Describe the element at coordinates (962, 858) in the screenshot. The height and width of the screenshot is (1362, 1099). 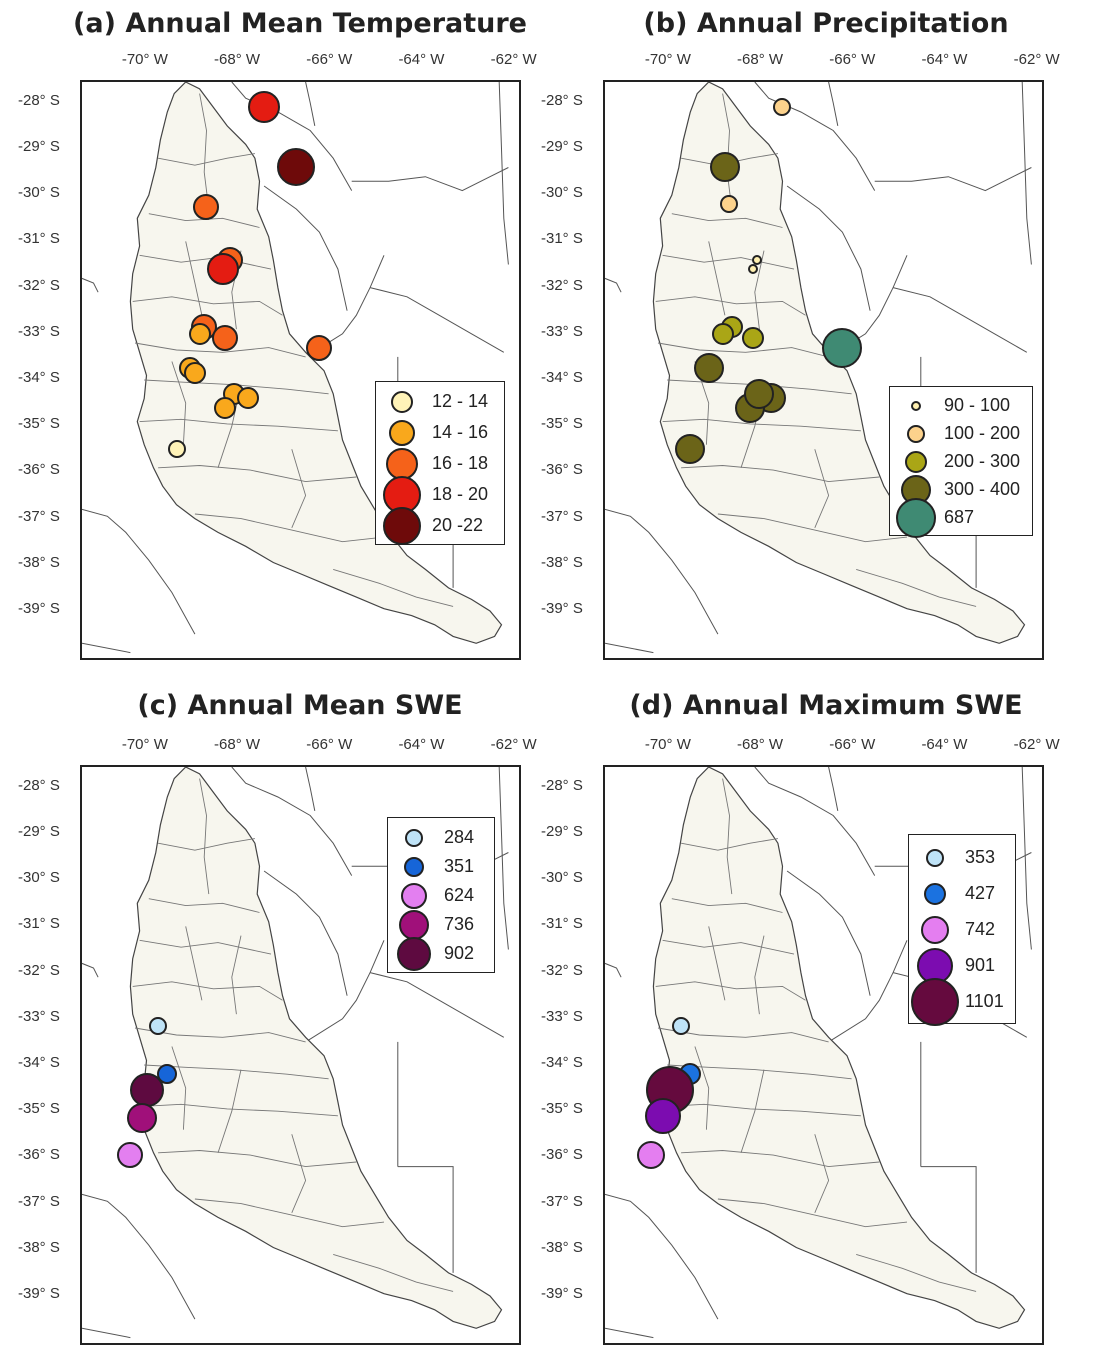
I see `legend-item: 353` at that location.